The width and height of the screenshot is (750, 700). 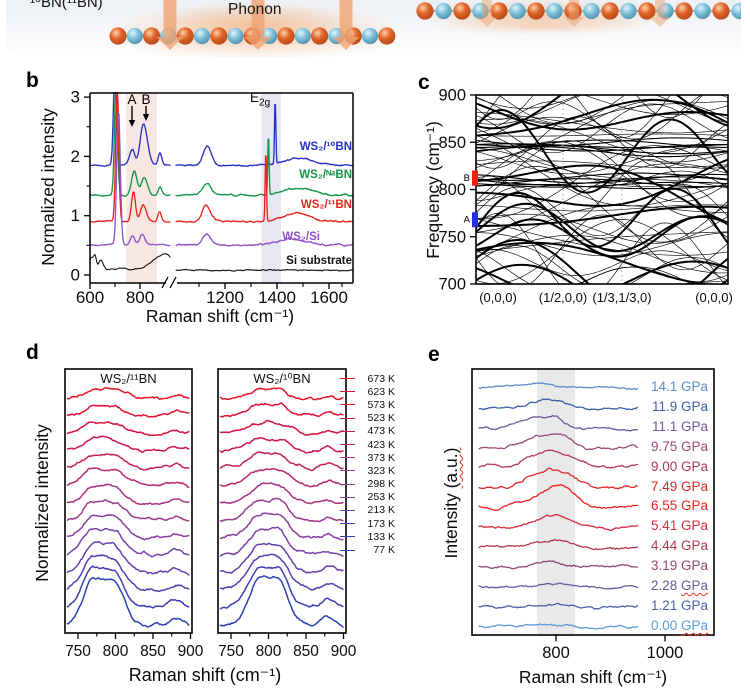 What do you see at coordinates (434, 354) in the screenshot?
I see `panel-letter-e: e` at bounding box center [434, 354].